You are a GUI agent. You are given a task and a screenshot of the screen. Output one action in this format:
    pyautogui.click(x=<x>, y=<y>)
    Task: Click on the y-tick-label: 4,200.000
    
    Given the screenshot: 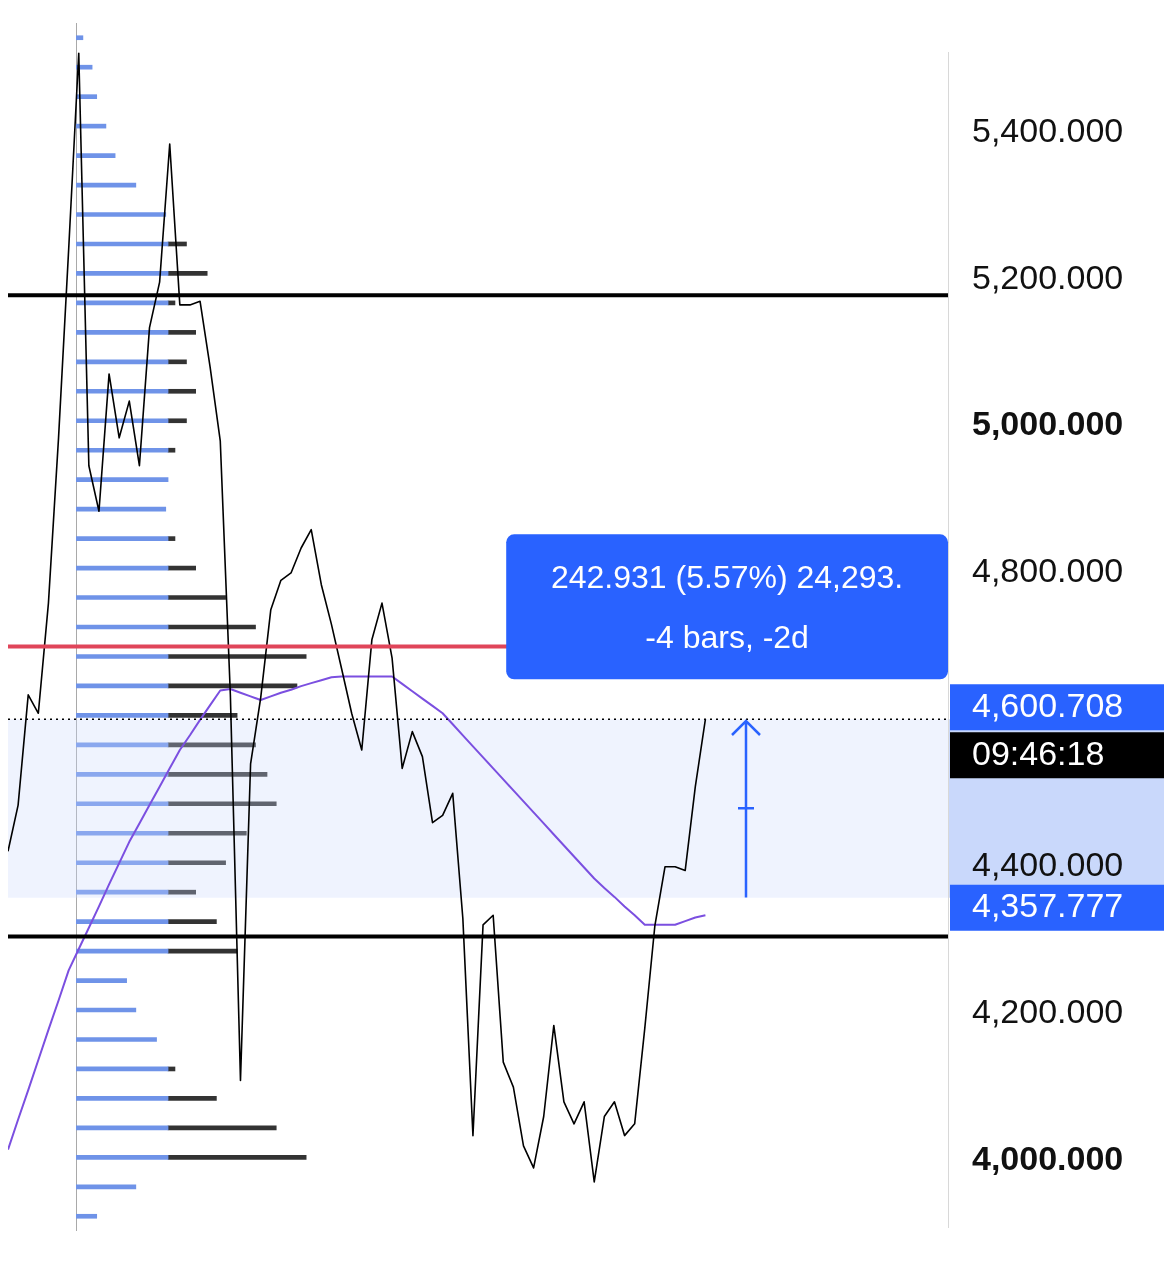 What is the action you would take?
    pyautogui.click(x=1048, y=1011)
    